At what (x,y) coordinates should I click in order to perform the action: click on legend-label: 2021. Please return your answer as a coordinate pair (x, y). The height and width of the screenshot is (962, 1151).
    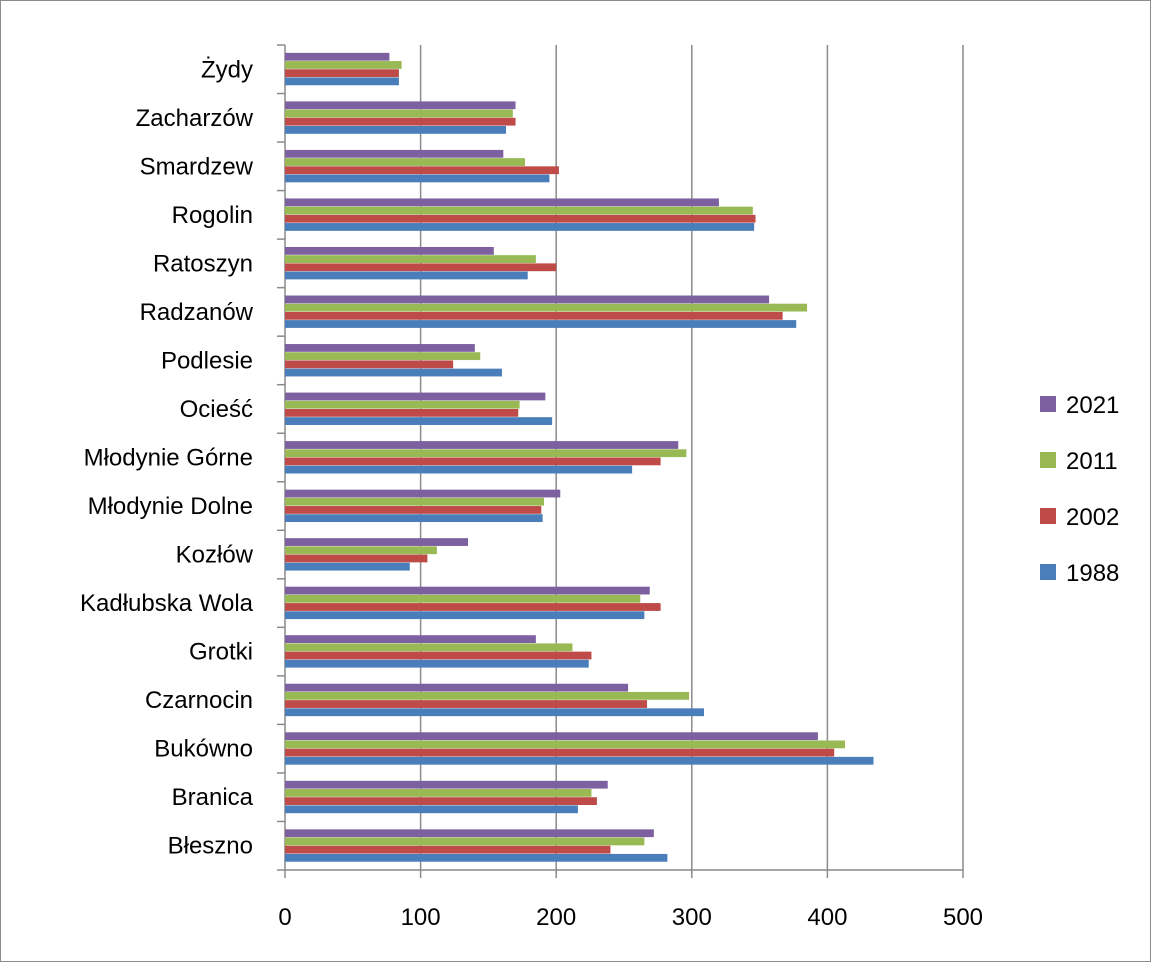
    Looking at the image, I should click on (1092, 405).